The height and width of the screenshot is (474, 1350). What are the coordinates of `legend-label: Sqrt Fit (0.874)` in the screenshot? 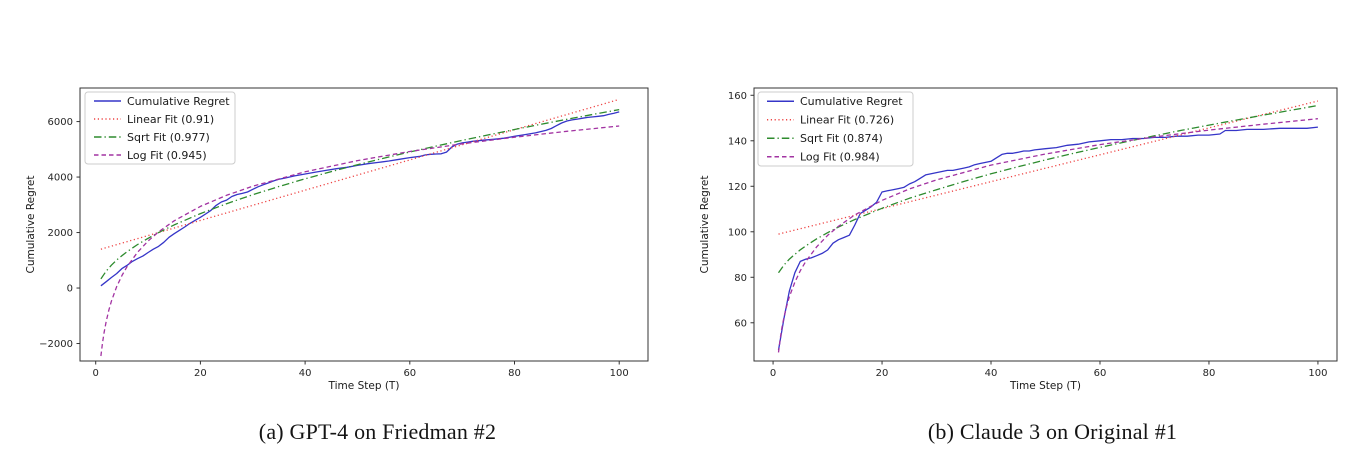 It's located at (841, 138).